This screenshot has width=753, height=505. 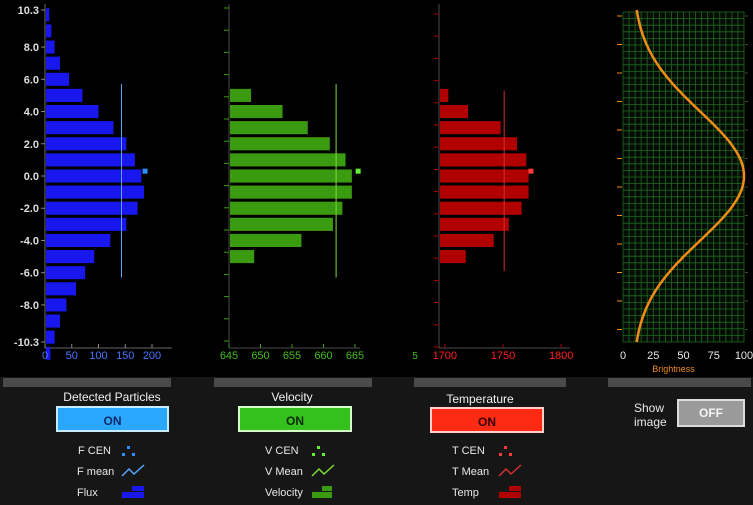 I want to click on y-tick-label: 4.0, so click(x=31, y=113).